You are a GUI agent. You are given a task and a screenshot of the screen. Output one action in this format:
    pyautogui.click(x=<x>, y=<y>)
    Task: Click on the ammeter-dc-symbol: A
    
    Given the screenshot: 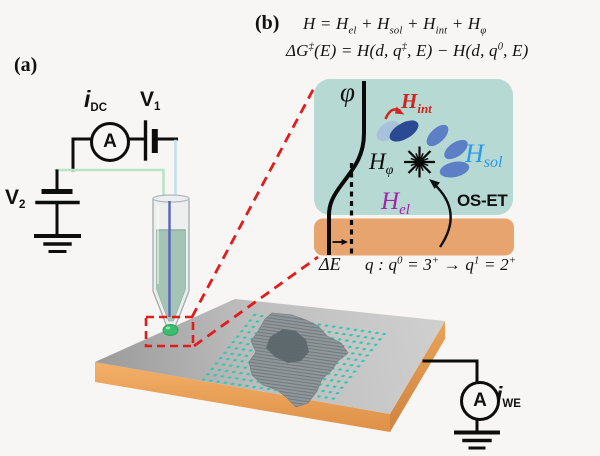 What is the action you would take?
    pyautogui.click(x=110, y=141)
    